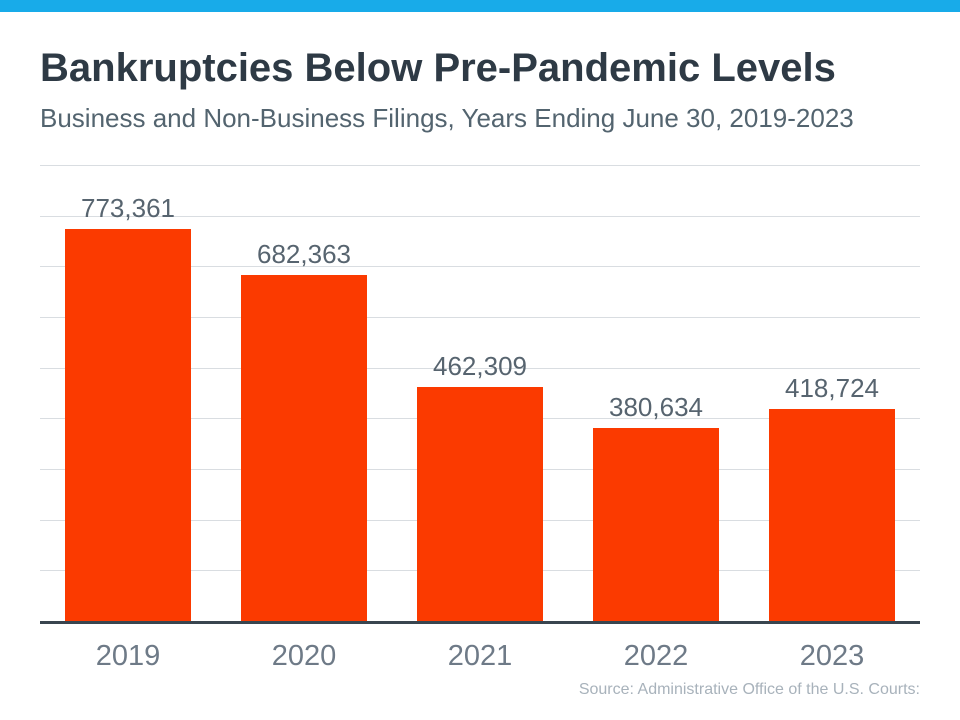  I want to click on x-axis-label-2022: 2022, so click(656, 656).